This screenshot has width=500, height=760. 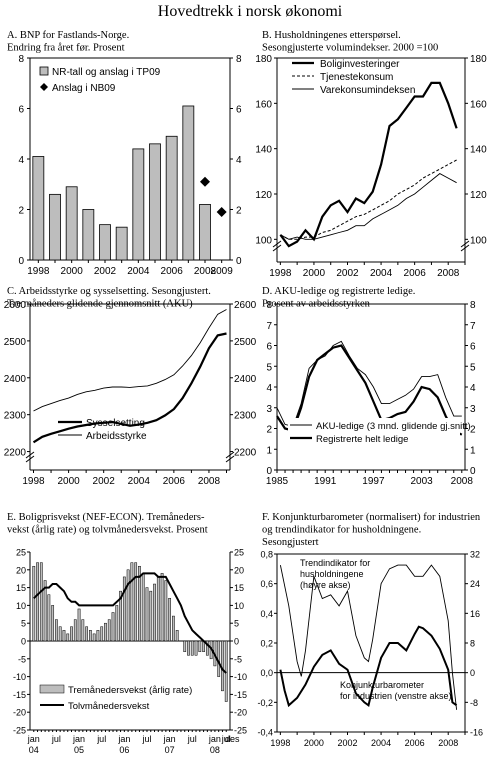 What do you see at coordinates (280, 743) in the screenshot?
I see `x-tick-label: 1998` at bounding box center [280, 743].